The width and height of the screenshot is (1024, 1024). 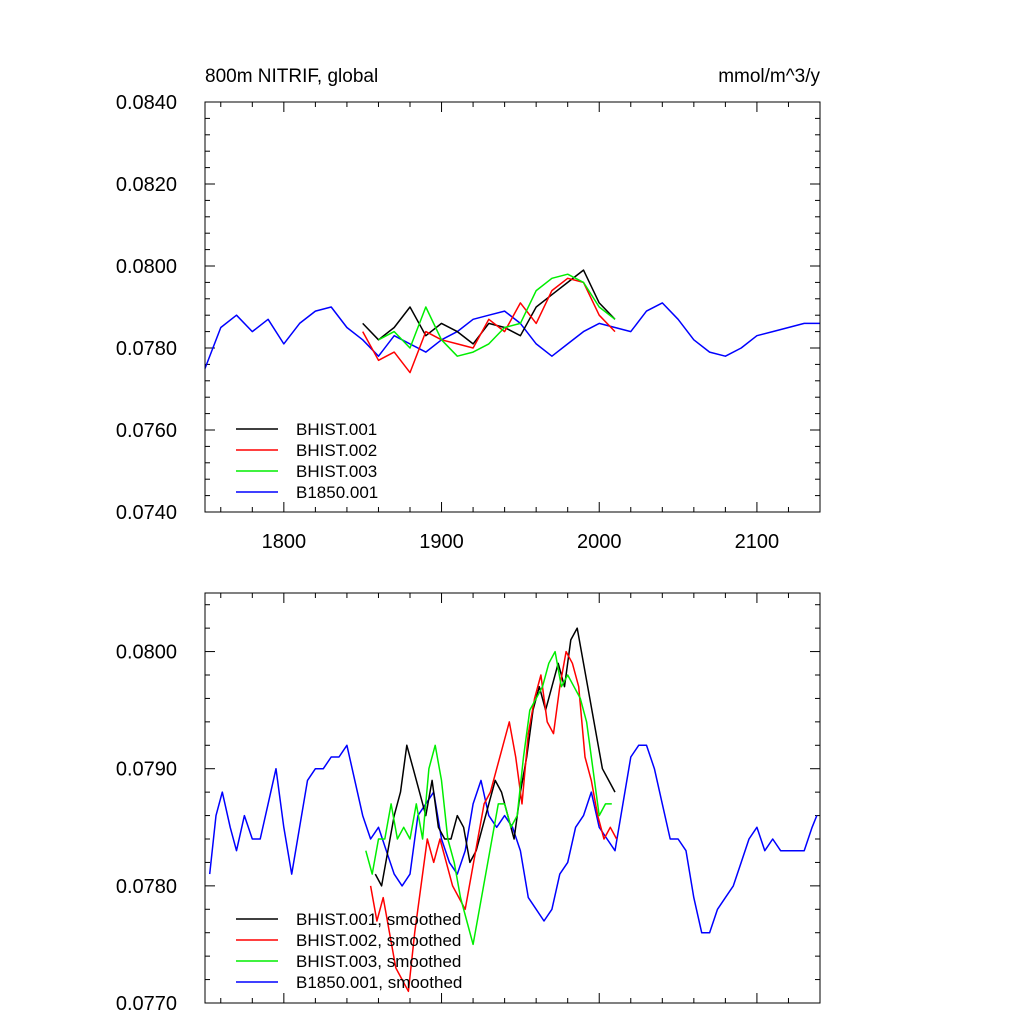 What do you see at coordinates (336, 471) in the screenshot?
I see `legend-label: BHIST.003` at bounding box center [336, 471].